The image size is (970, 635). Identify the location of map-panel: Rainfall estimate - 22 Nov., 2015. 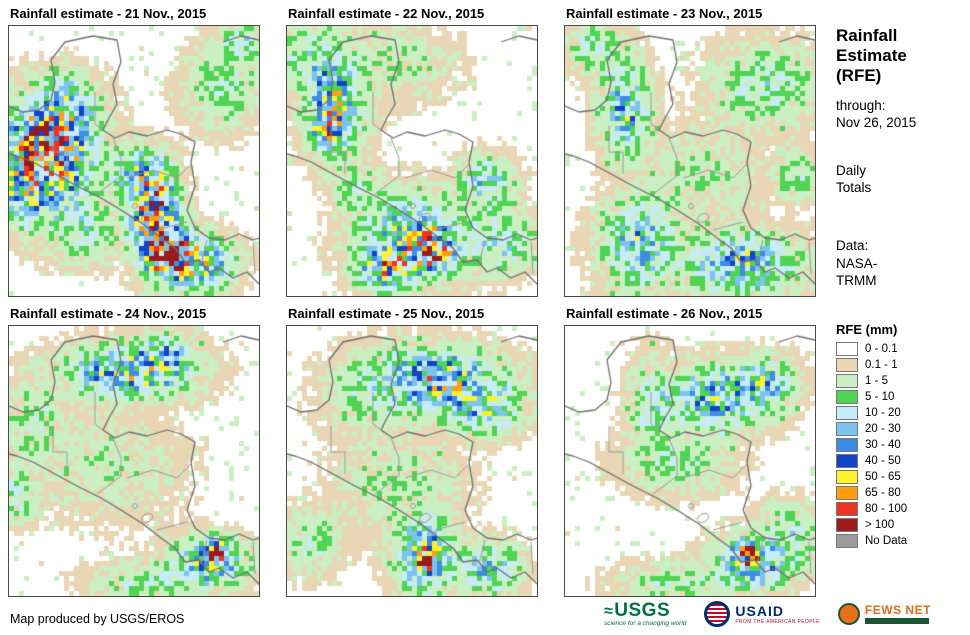
(412, 151).